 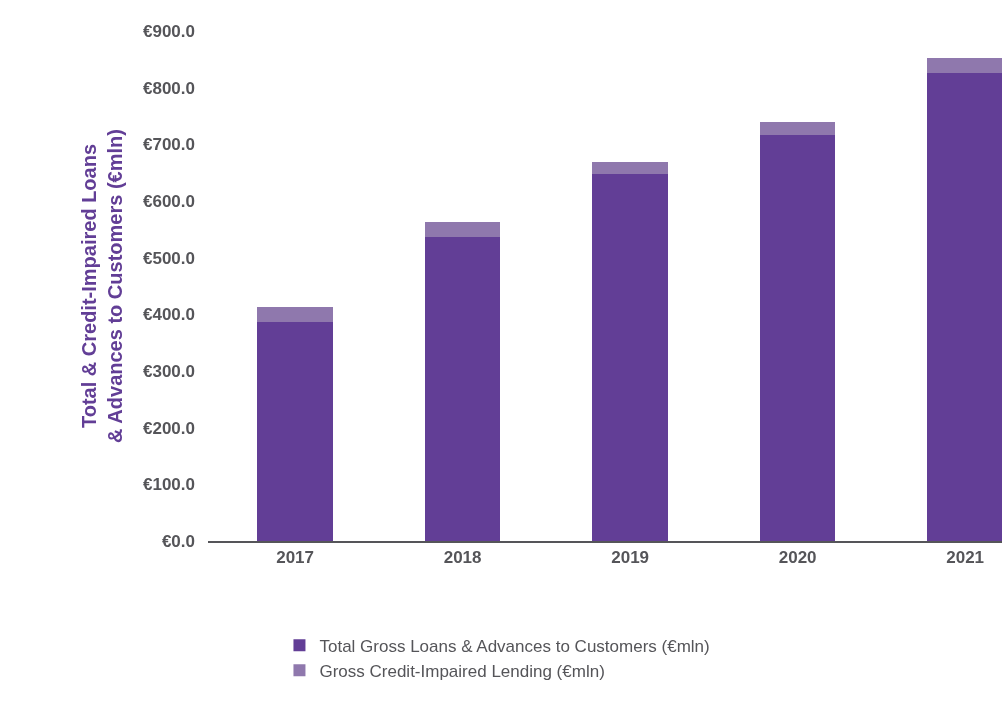 What do you see at coordinates (169, 88) in the screenshot?
I see `y-tick-label: €800.0` at bounding box center [169, 88].